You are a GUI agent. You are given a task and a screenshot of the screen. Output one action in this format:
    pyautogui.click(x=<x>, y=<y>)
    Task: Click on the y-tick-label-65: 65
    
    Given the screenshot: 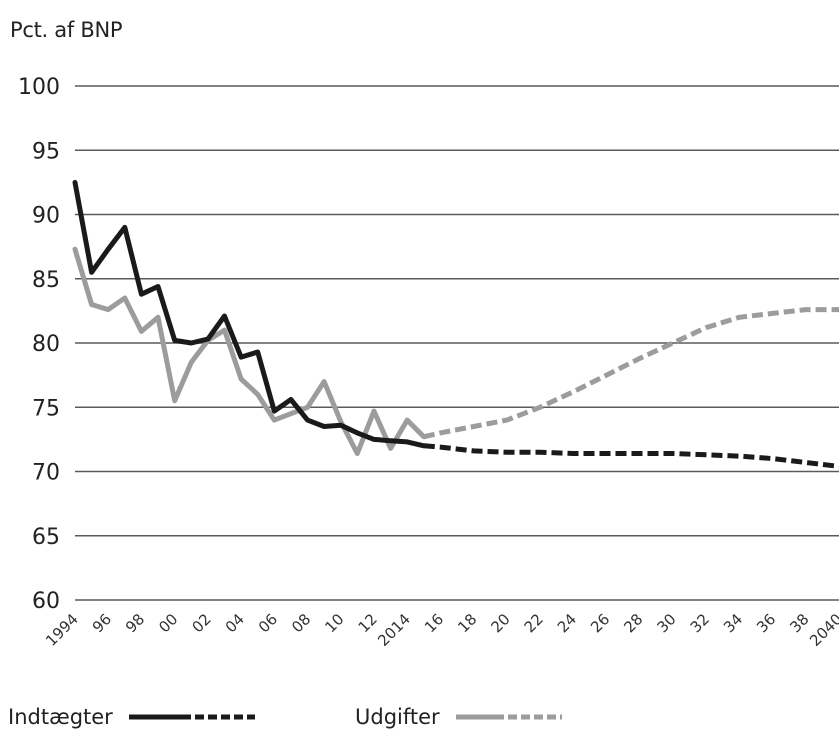 What is the action you would take?
    pyautogui.click(x=46, y=537)
    